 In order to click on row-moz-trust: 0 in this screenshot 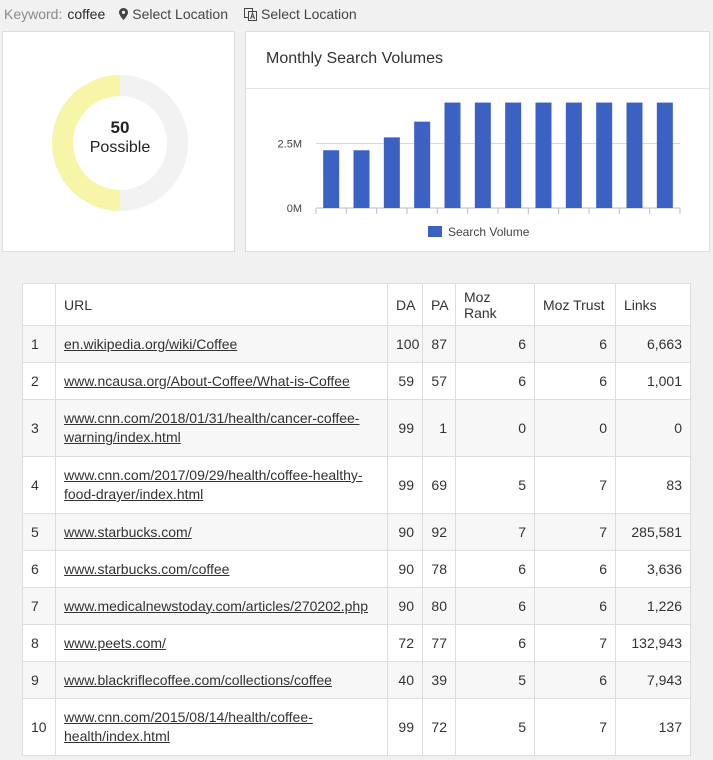, I will do `click(575, 428)`.